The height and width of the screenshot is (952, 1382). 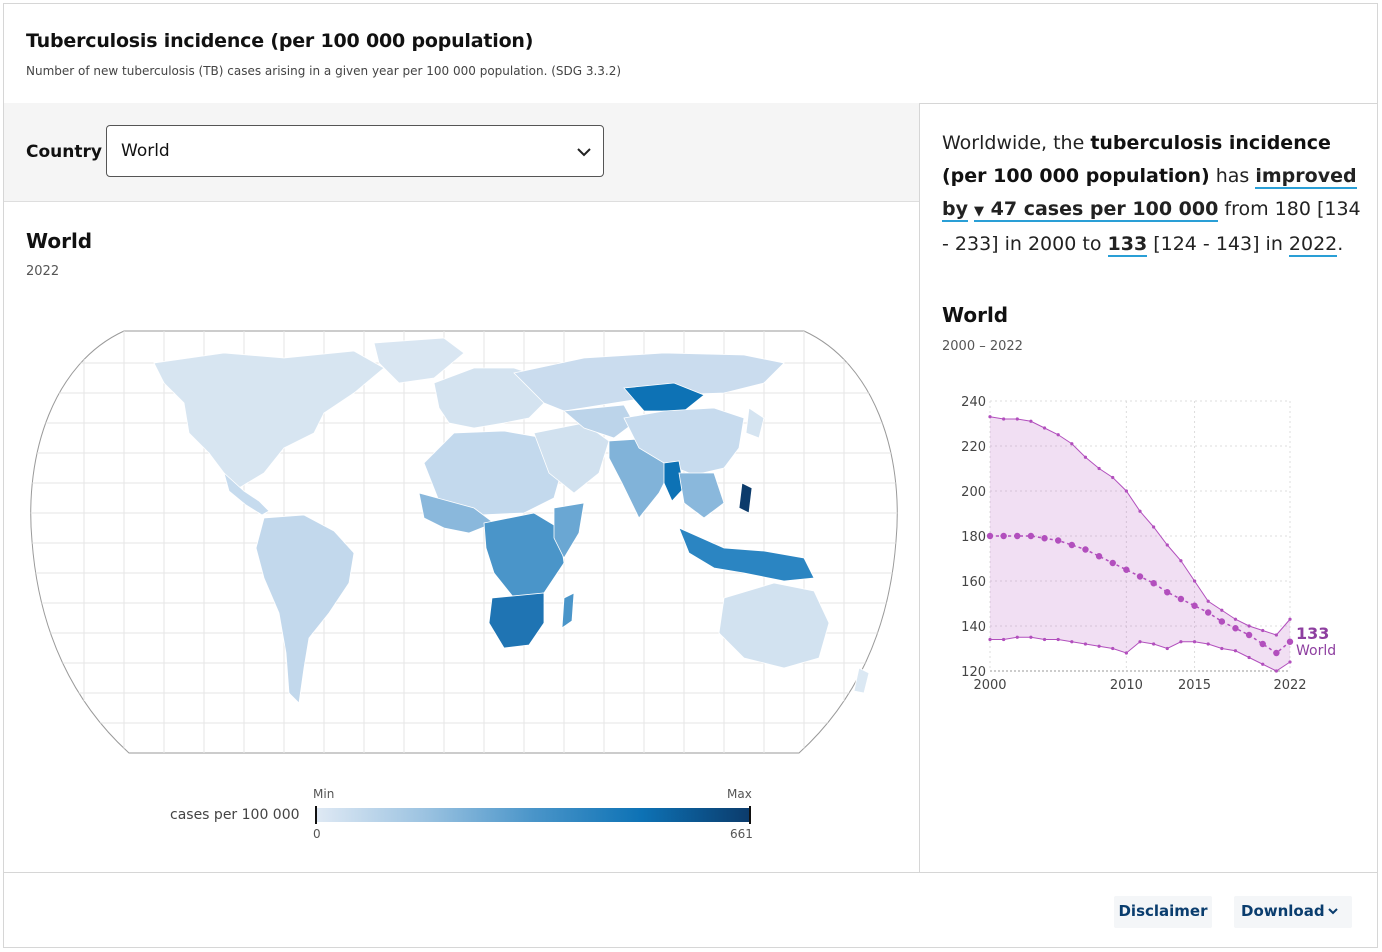 I want to click on disclaimer-button: Disclaimer, so click(x=1163, y=912).